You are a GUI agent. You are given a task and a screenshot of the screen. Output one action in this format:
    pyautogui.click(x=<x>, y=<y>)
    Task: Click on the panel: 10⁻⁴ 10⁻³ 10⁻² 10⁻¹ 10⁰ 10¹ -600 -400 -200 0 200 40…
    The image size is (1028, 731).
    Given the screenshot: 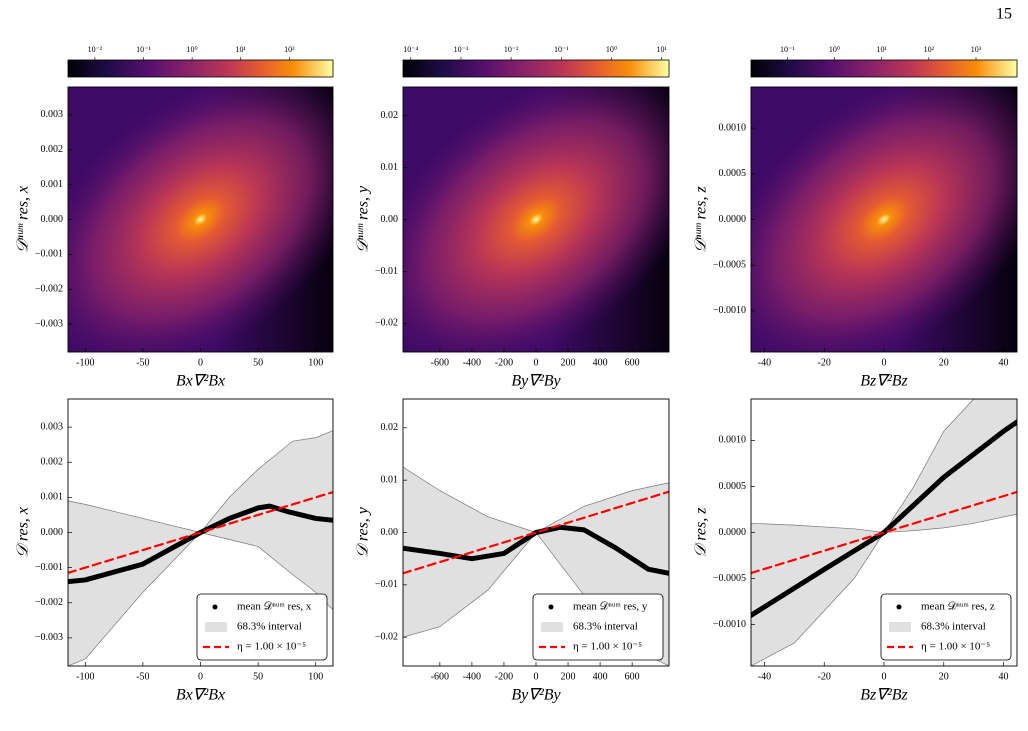 What is the action you would take?
    pyautogui.click(x=512, y=217)
    